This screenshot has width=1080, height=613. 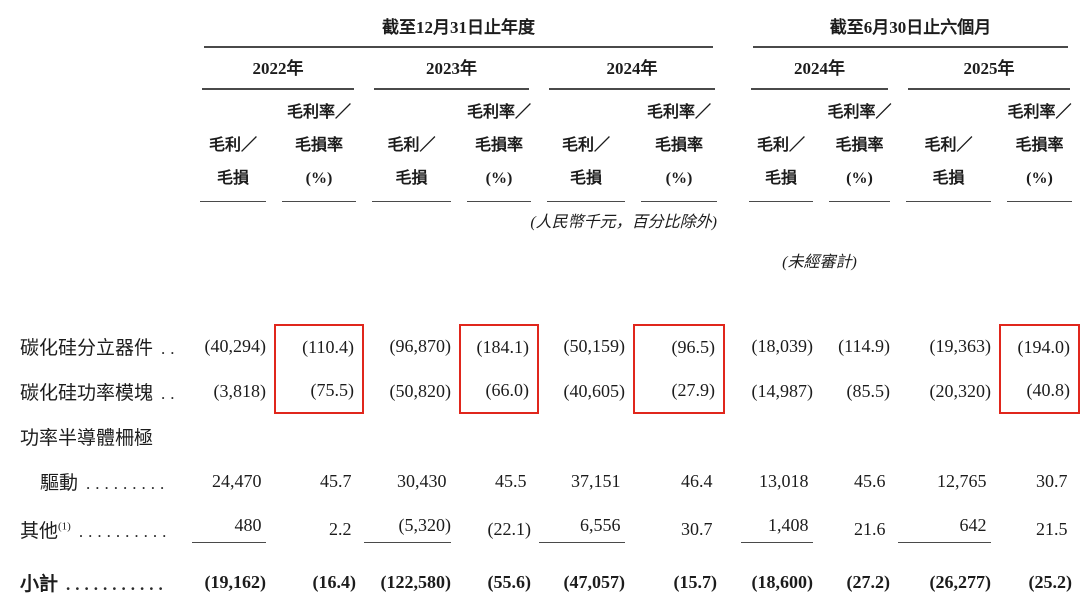 What do you see at coordinates (910, 30) in the screenshot?
I see `period-group-interim-title: 截至6月30日止六個月` at bounding box center [910, 30].